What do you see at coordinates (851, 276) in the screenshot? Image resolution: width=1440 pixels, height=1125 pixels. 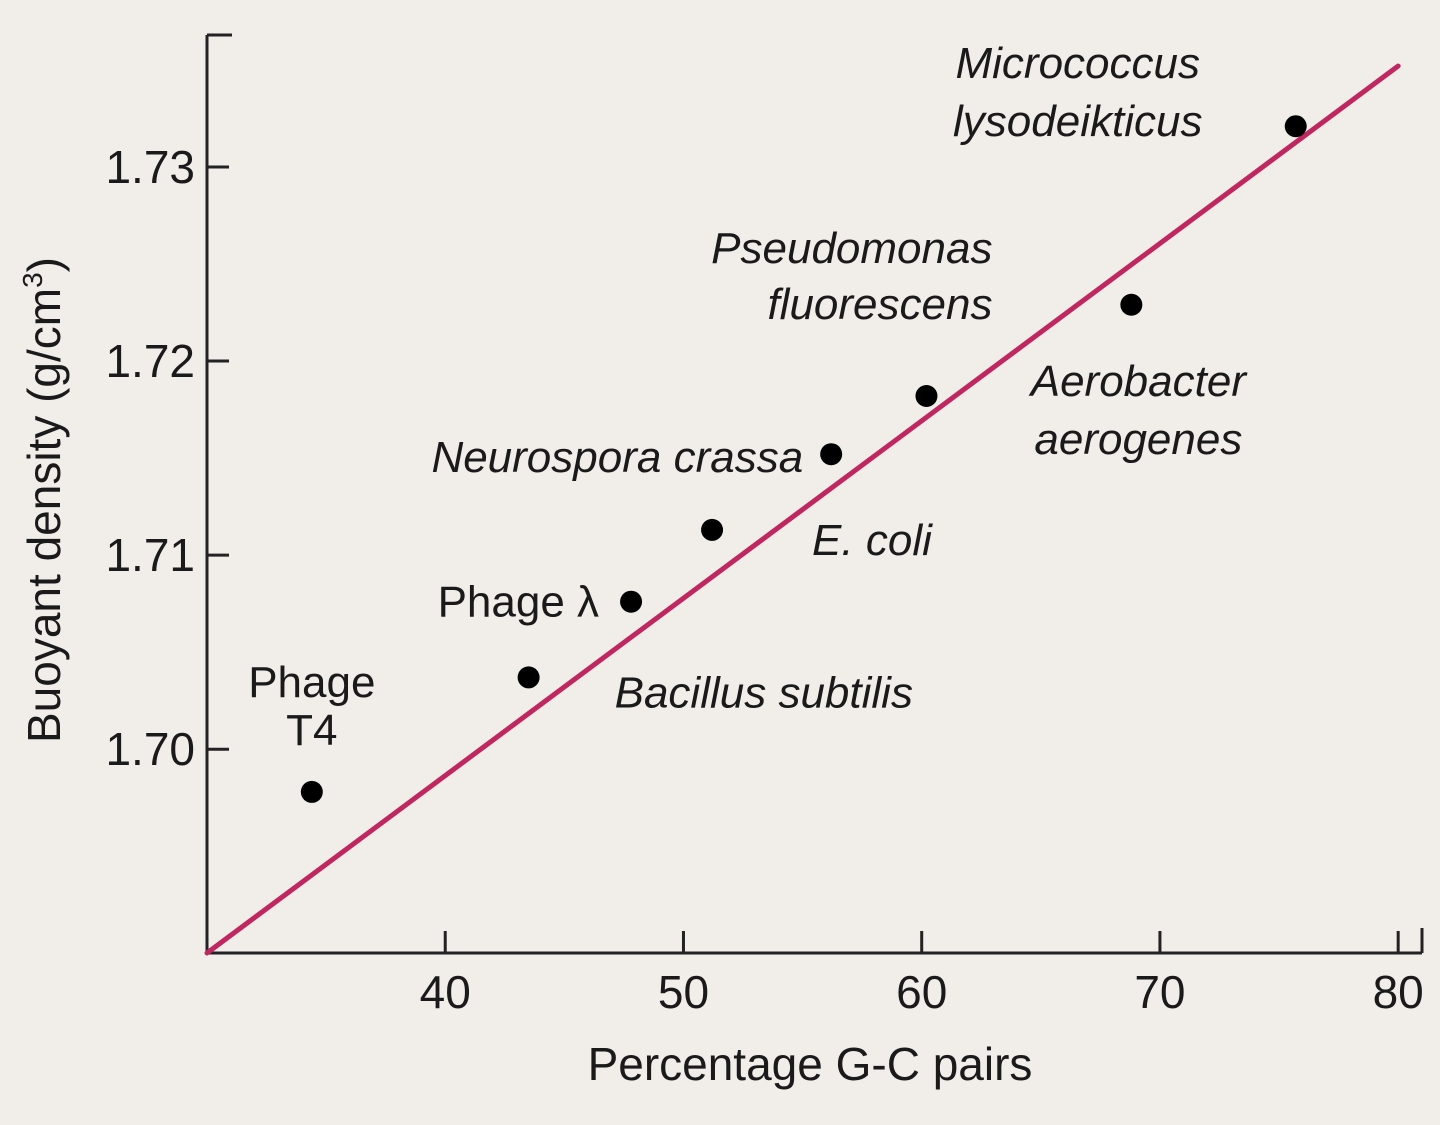 I see `point-label: Pseudomonas fluorescens` at bounding box center [851, 276].